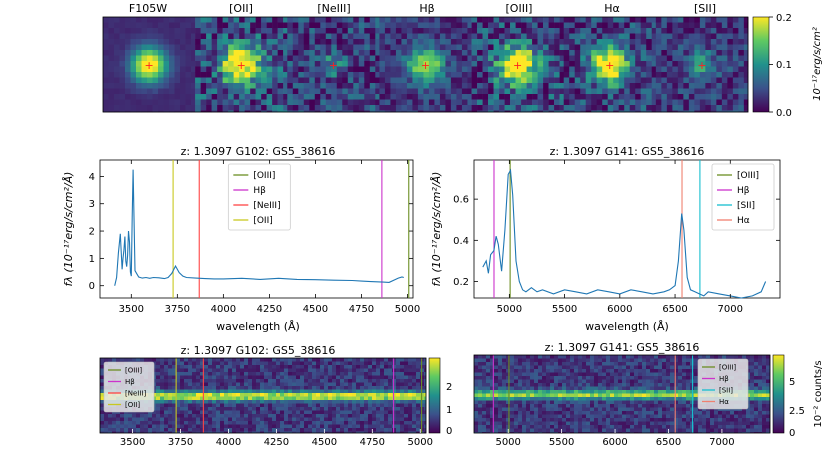 The height and width of the screenshot is (455, 830). What do you see at coordinates (131, 309) in the screenshot?
I see `x-tick-label: 3500` at bounding box center [131, 309].